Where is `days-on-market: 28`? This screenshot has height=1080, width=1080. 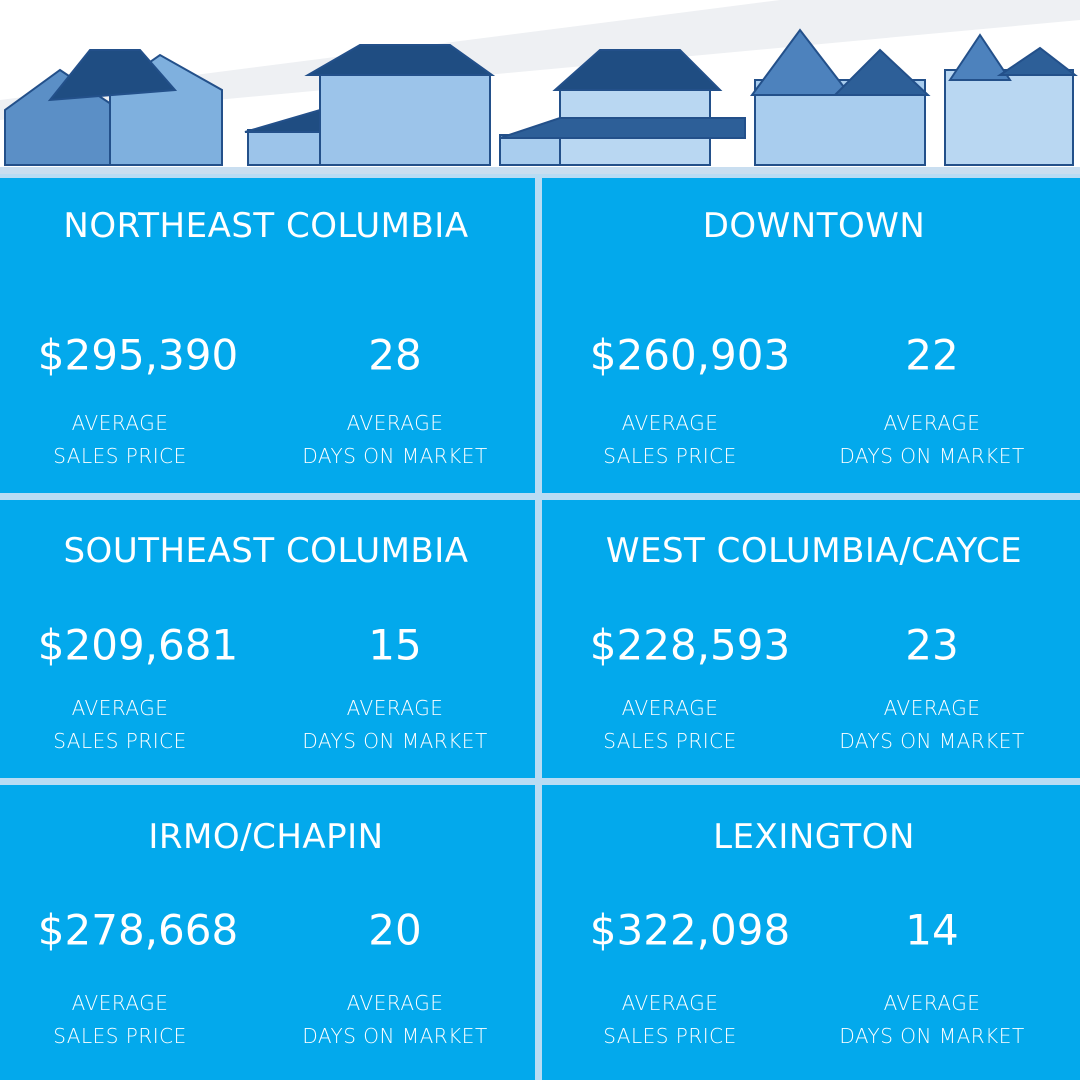
days-on-market: 28 is located at coordinates (395, 355).